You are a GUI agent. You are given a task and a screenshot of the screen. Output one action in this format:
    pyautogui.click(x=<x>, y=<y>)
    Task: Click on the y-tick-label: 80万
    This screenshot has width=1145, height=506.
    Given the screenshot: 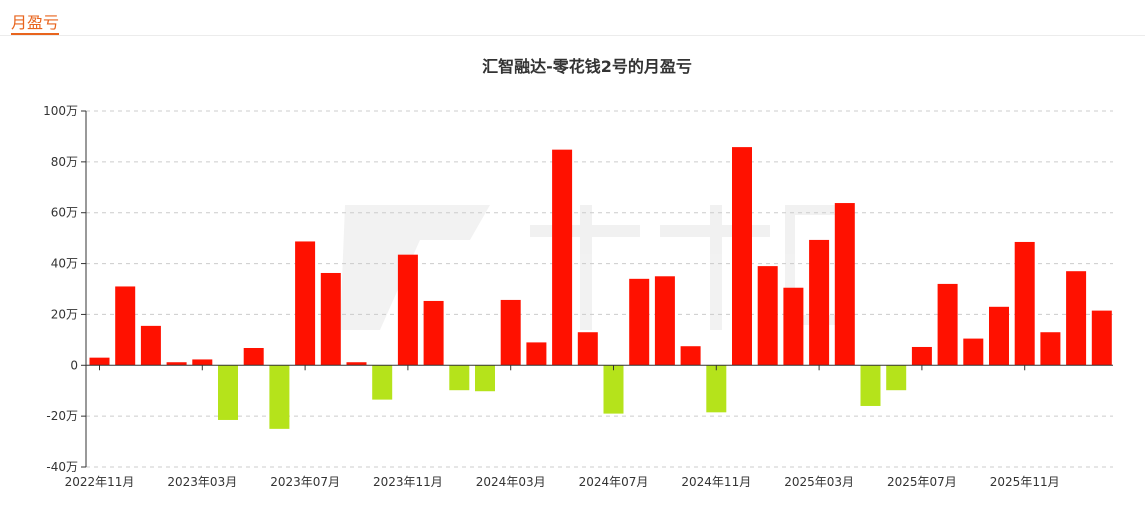 What is the action you would take?
    pyautogui.click(x=64, y=162)
    